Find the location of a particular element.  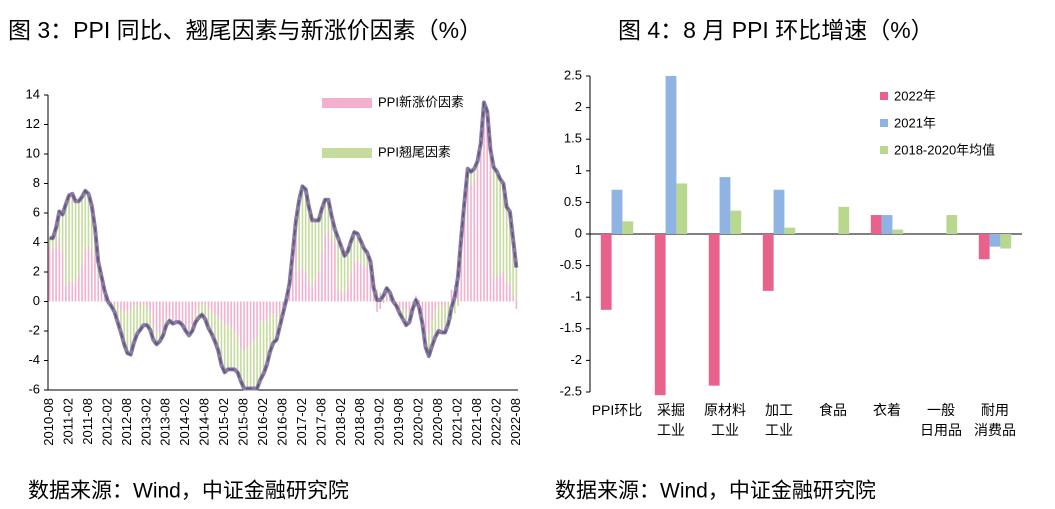

chart-title: 图 3：PPI 同比、翘尾因素与新涨价因素（%） is located at coordinates (245, 30).